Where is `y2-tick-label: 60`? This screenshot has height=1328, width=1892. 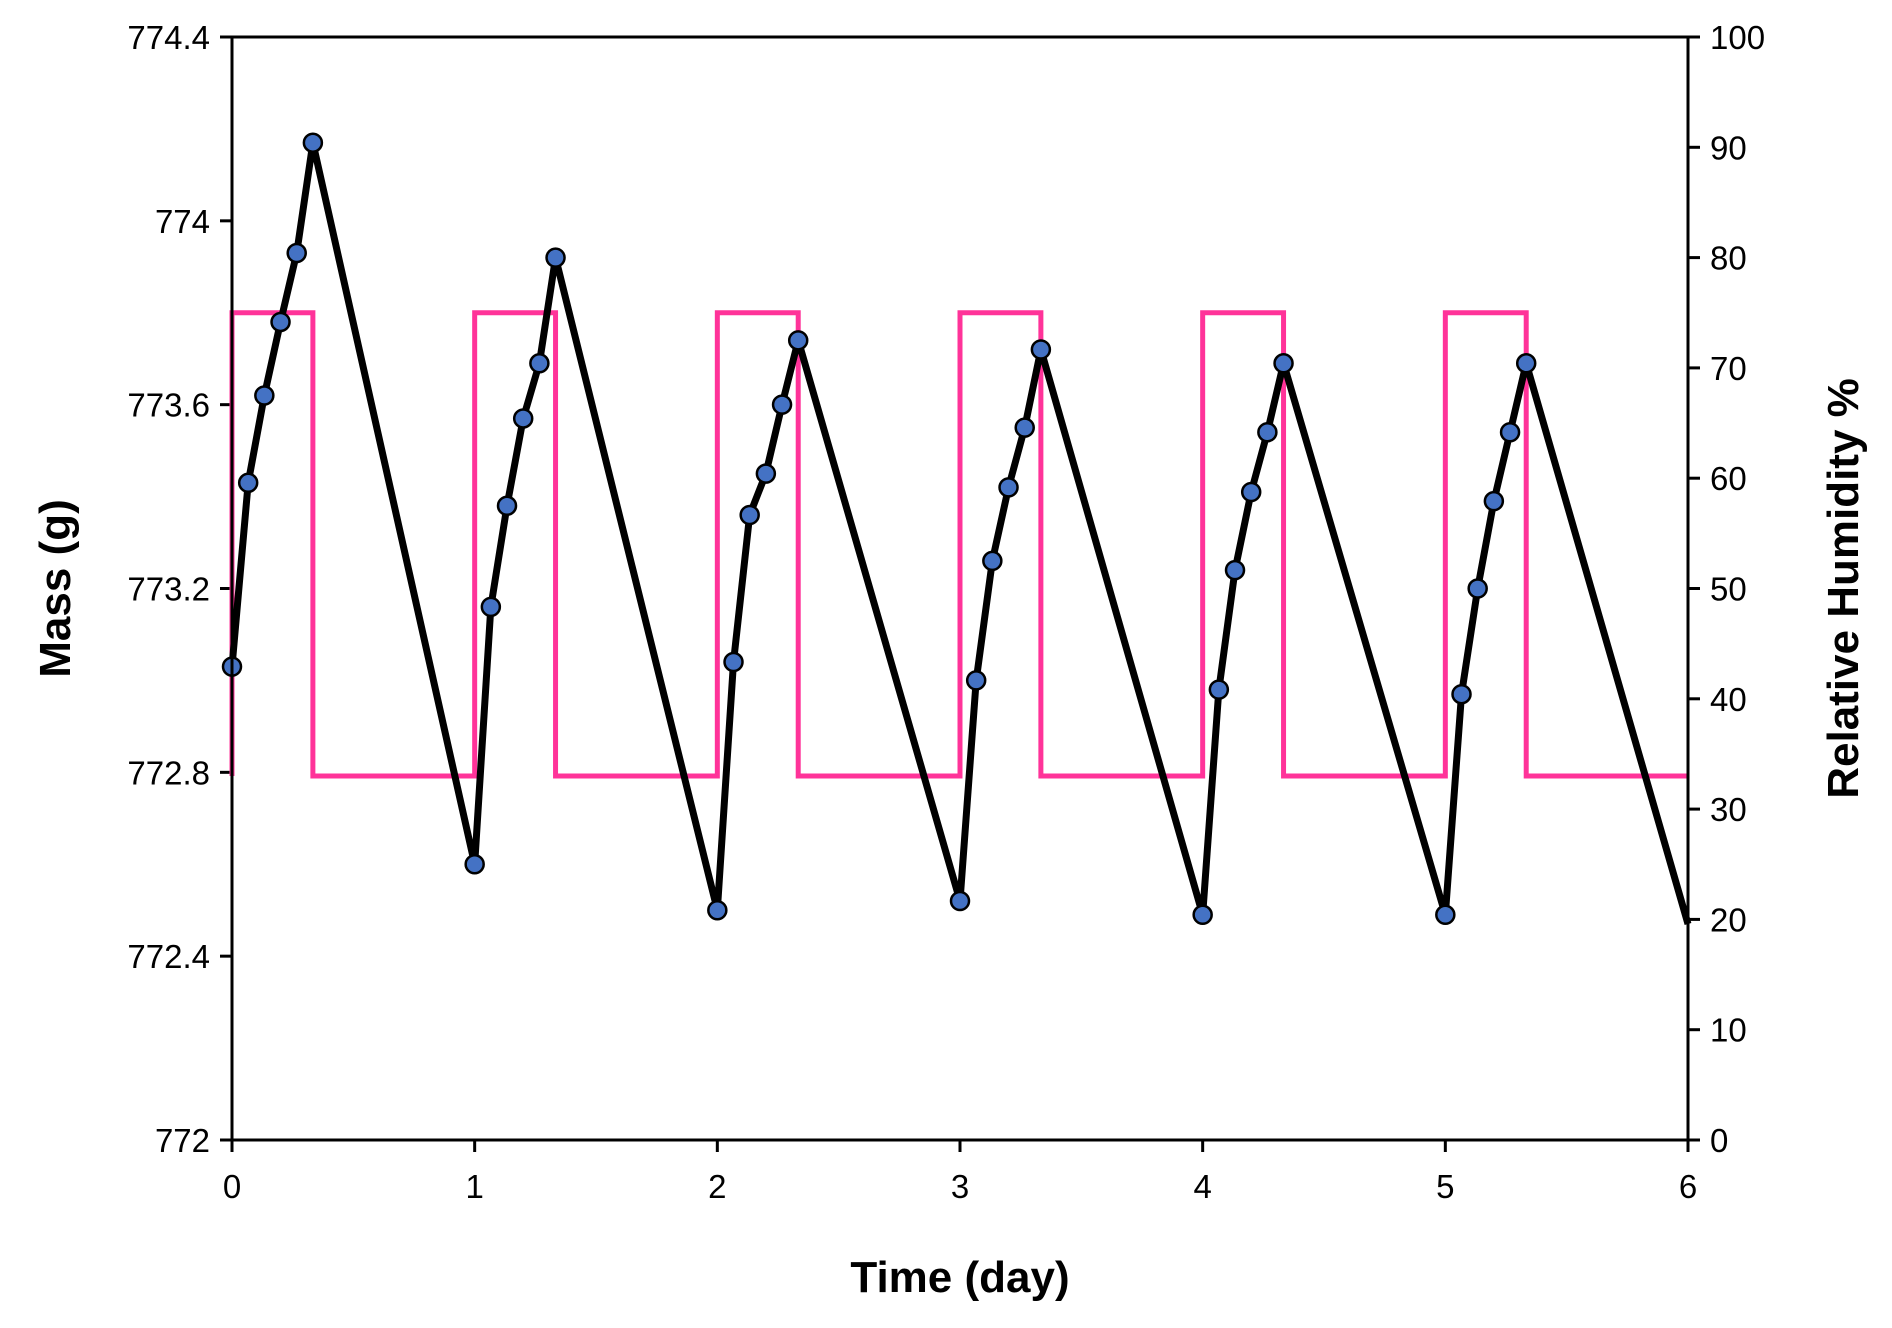 y2-tick-label: 60 is located at coordinates (1728, 478).